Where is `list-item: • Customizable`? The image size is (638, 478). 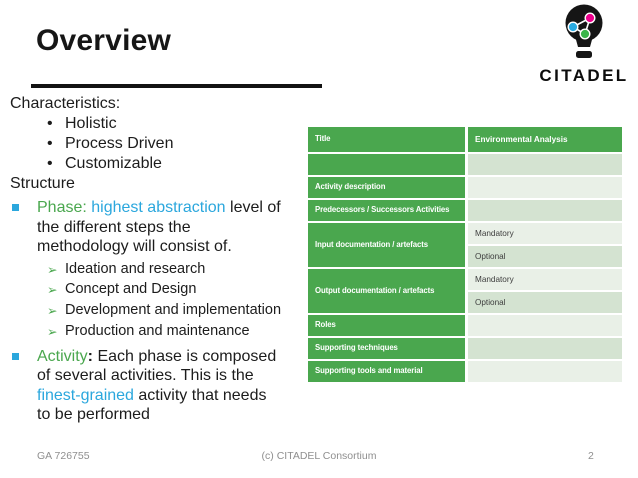 list-item: • Customizable is located at coordinates (160, 164).